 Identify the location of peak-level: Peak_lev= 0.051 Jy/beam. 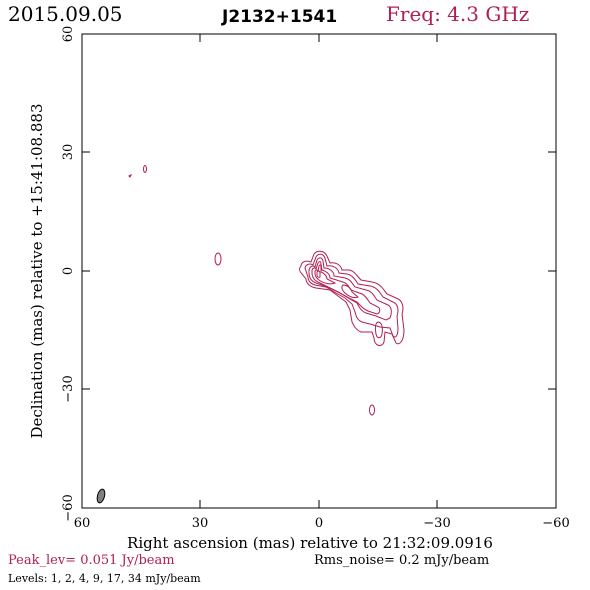
(91, 560).